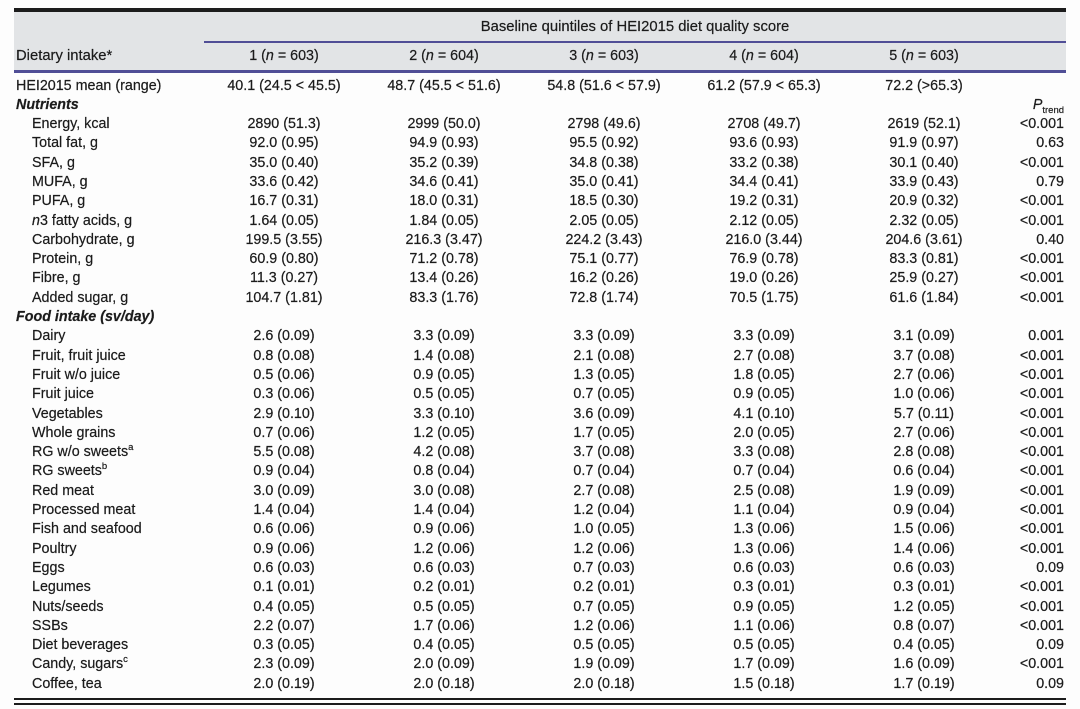 The height and width of the screenshot is (709, 1080). What do you see at coordinates (764, 336) in the screenshot?
I see `value-cell: 3.3 (0.09)` at bounding box center [764, 336].